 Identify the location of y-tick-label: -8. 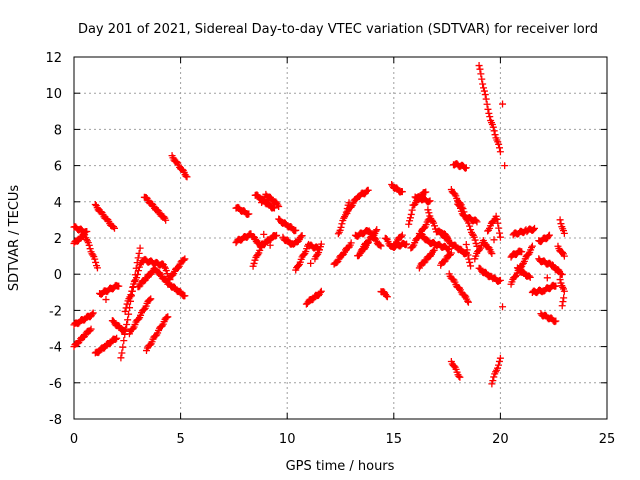
(55, 420).